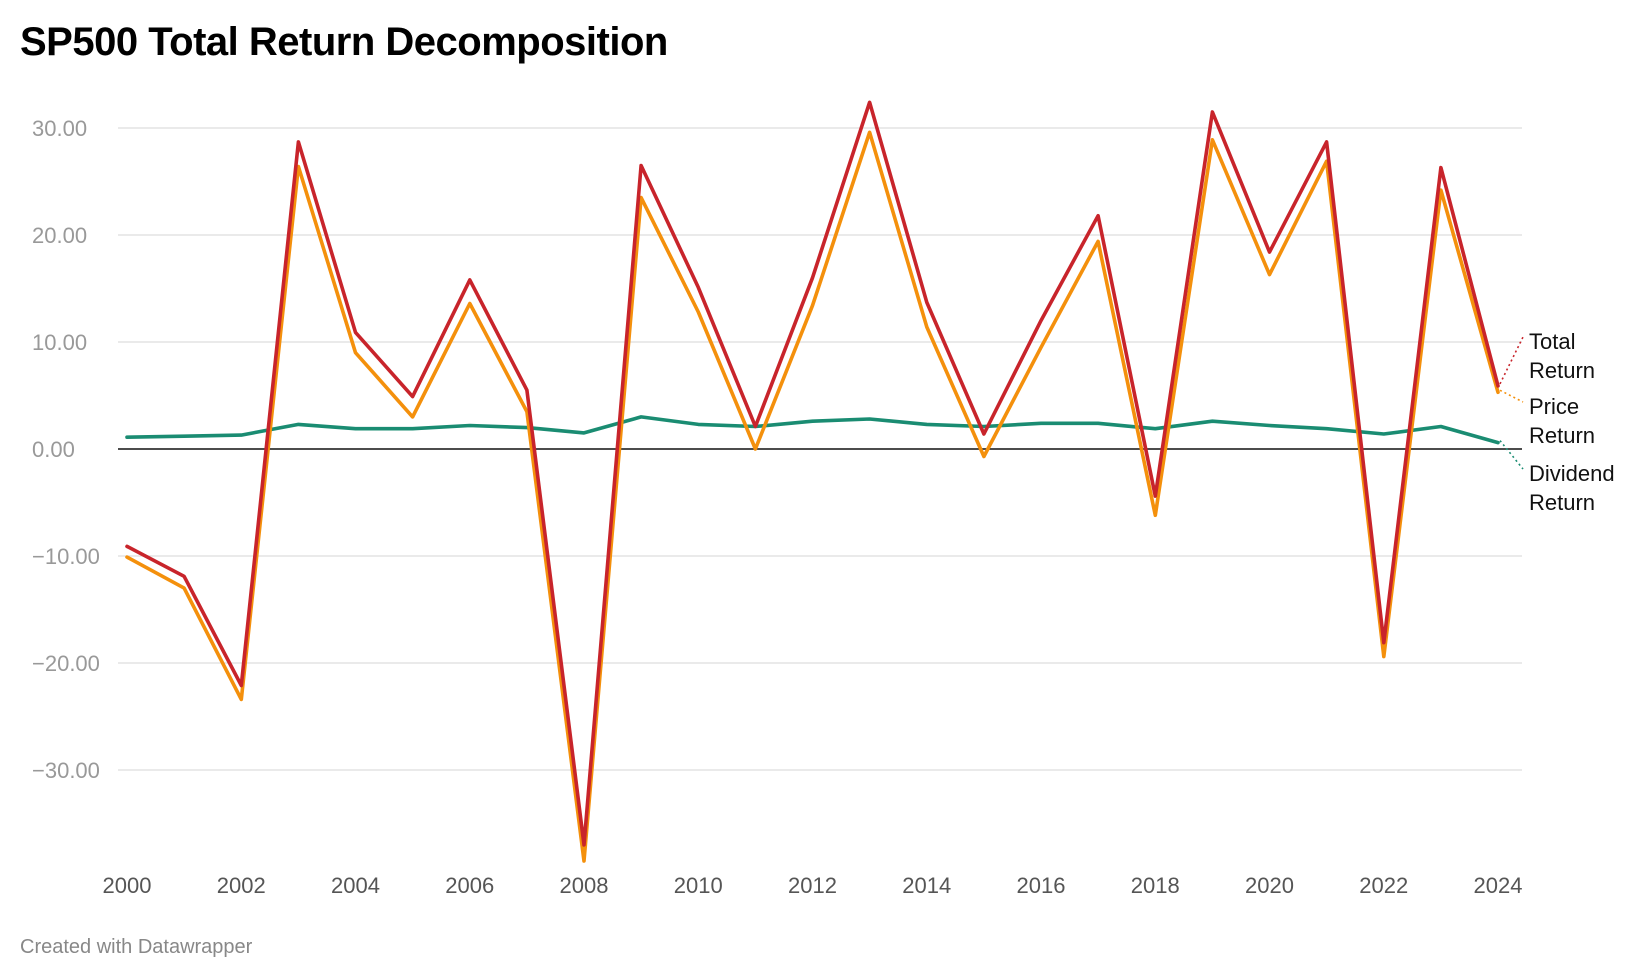  I want to click on series-labels: Dividend Return Price Return Total Return, so click(1557, 422).